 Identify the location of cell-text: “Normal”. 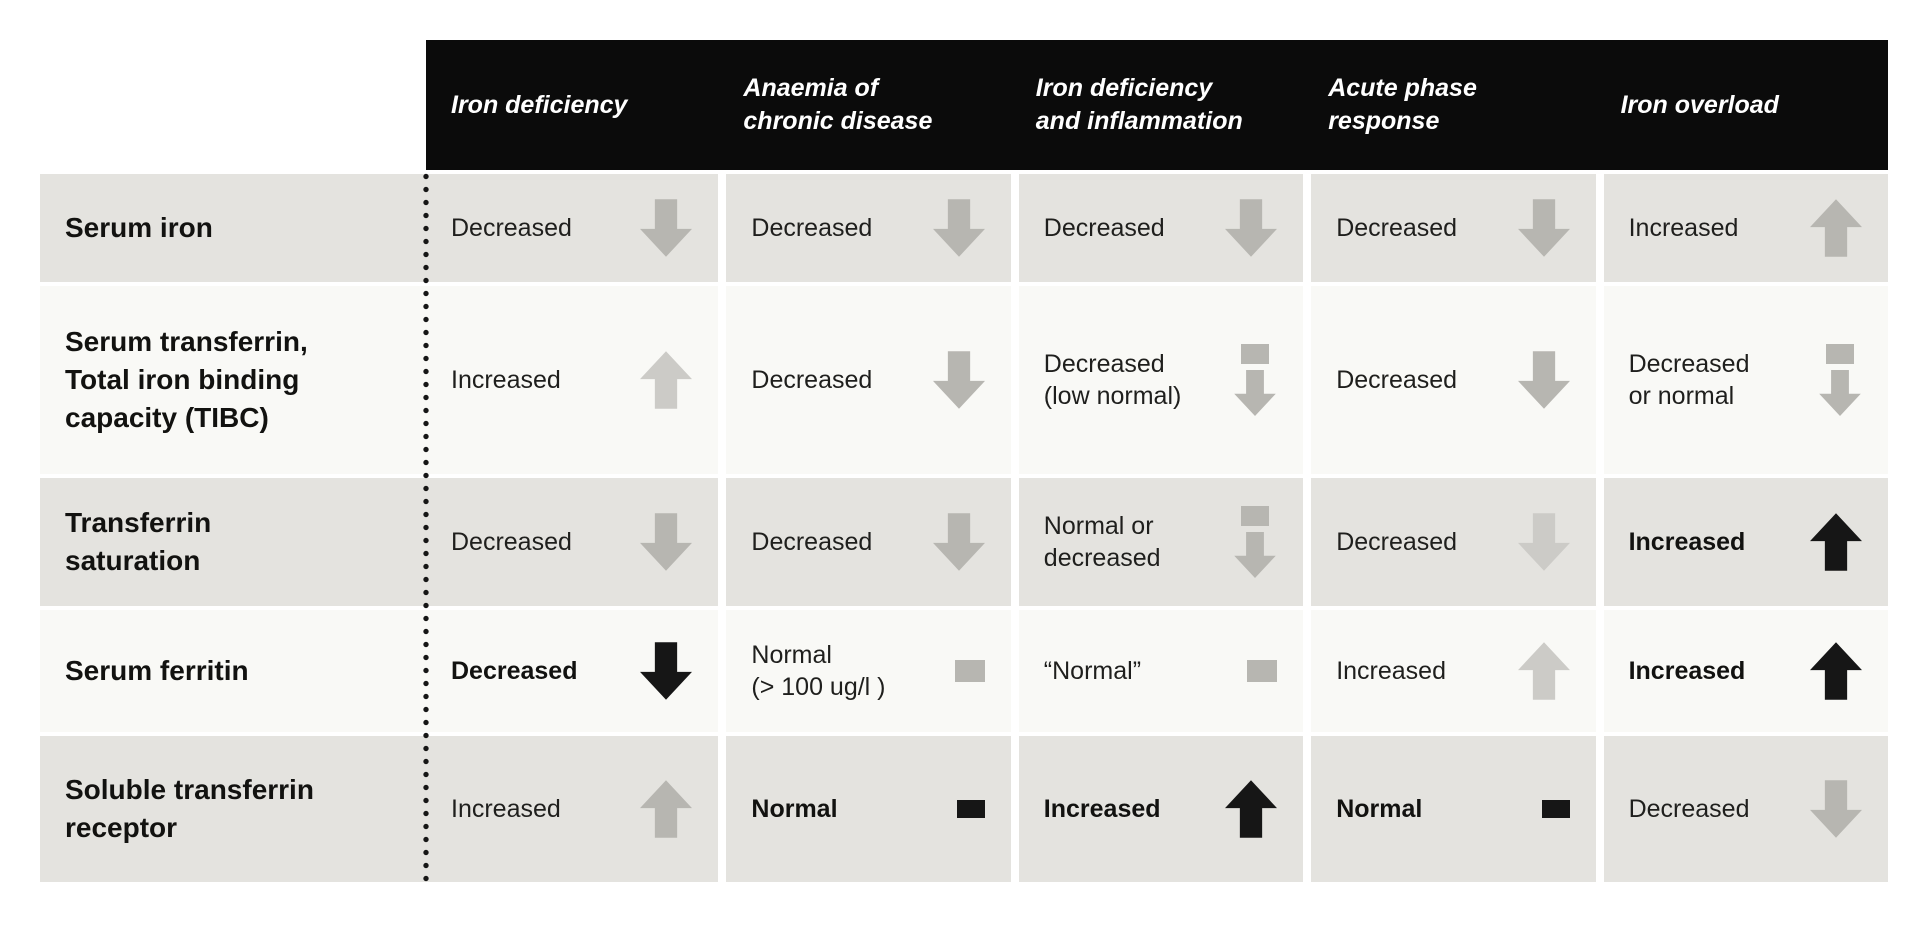
(1092, 670).